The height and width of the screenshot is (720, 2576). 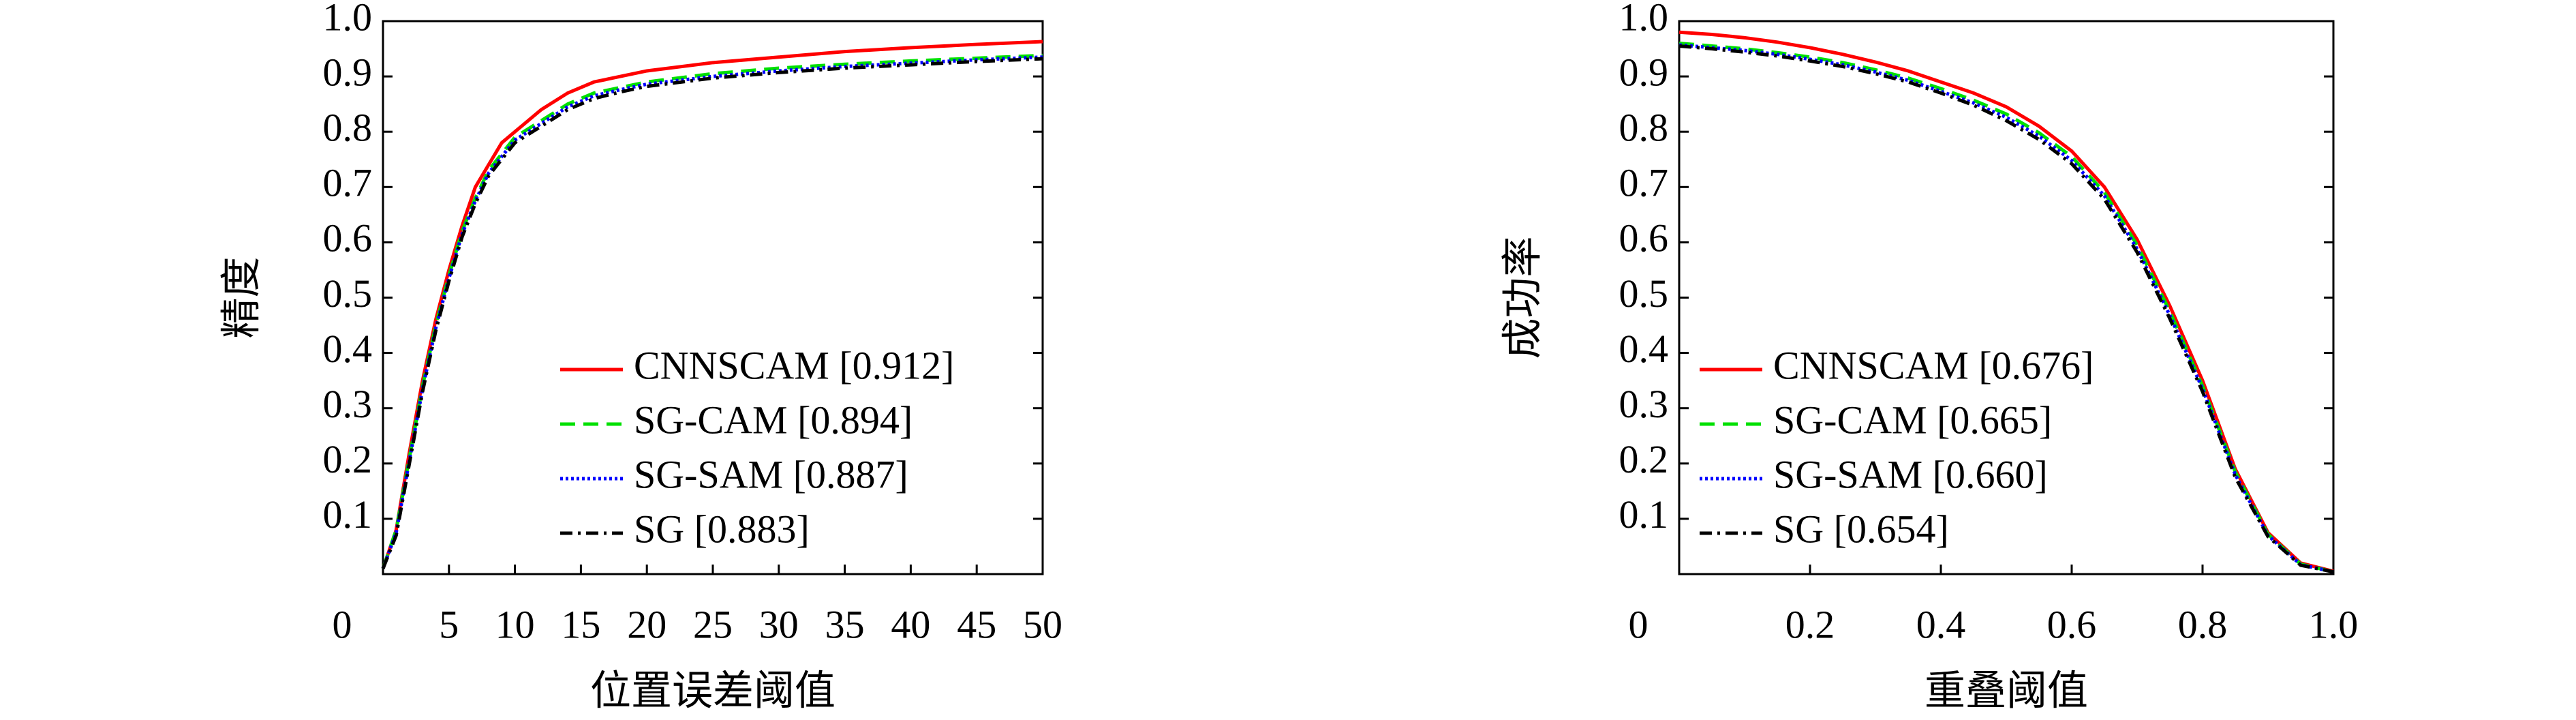 What do you see at coordinates (1911, 474) in the screenshot?
I see `legend-label: SG-SAM [0.660]` at bounding box center [1911, 474].